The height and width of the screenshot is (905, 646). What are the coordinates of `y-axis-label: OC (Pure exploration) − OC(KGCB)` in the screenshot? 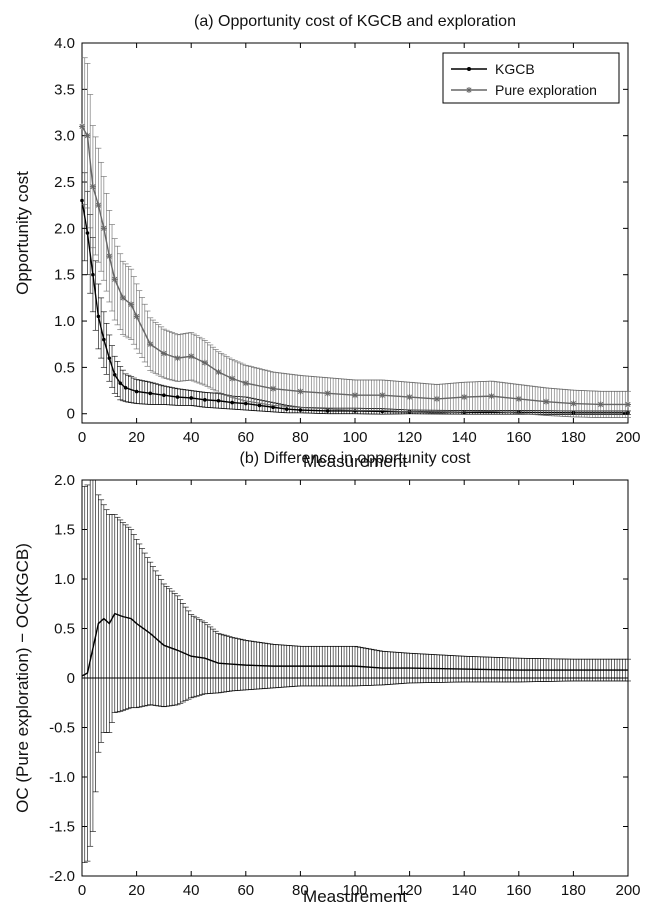 It's located at (22, 678).